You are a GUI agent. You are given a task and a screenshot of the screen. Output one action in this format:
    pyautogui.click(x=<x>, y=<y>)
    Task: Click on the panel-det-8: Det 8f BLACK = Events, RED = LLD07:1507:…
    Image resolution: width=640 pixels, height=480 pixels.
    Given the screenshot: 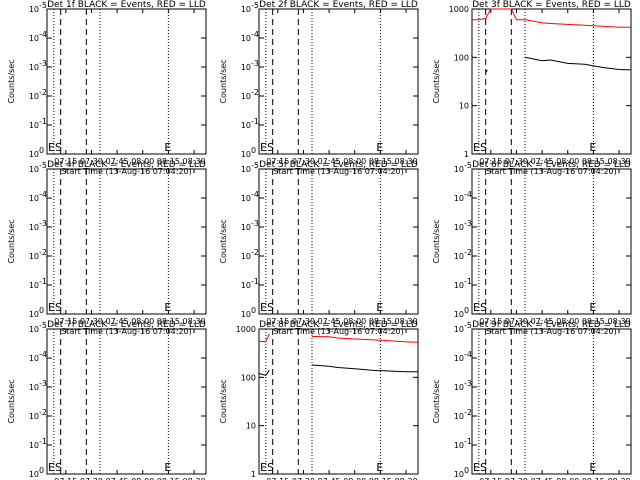 What is the action you would take?
    pyautogui.click(x=319, y=400)
    